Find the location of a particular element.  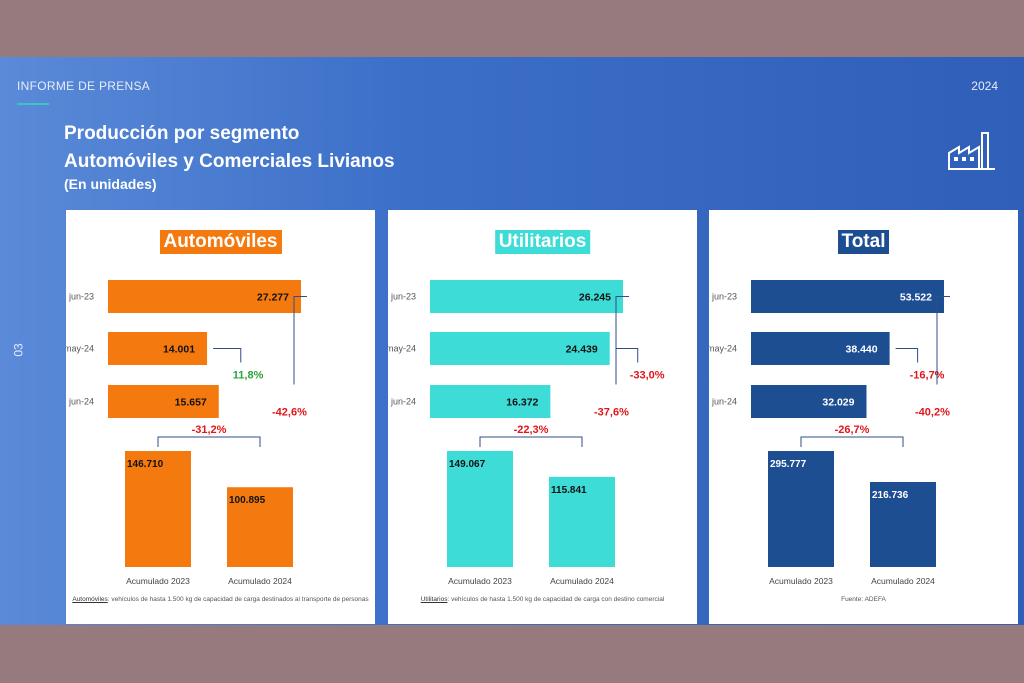

chart-title: Automóviles is located at coordinates (220, 242).